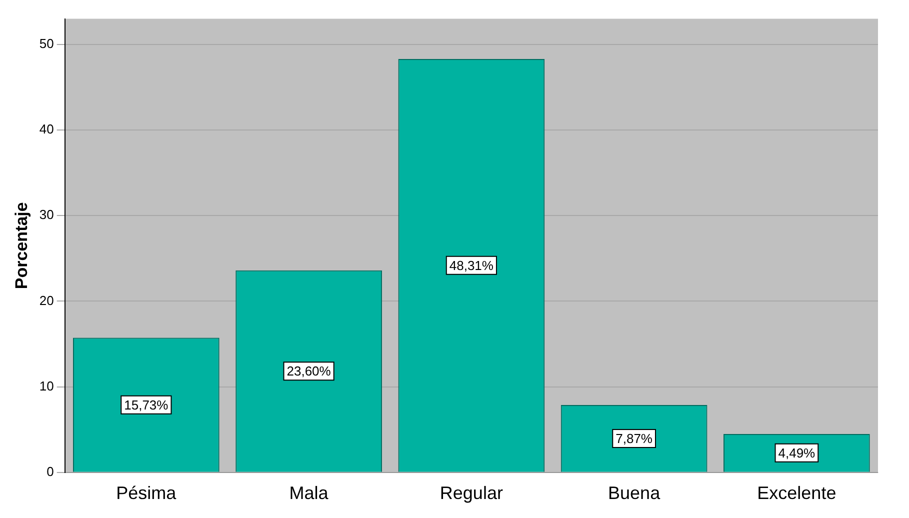 The image size is (909, 518). Describe the element at coordinates (46, 129) in the screenshot. I see `y-tick-label: 40` at that location.